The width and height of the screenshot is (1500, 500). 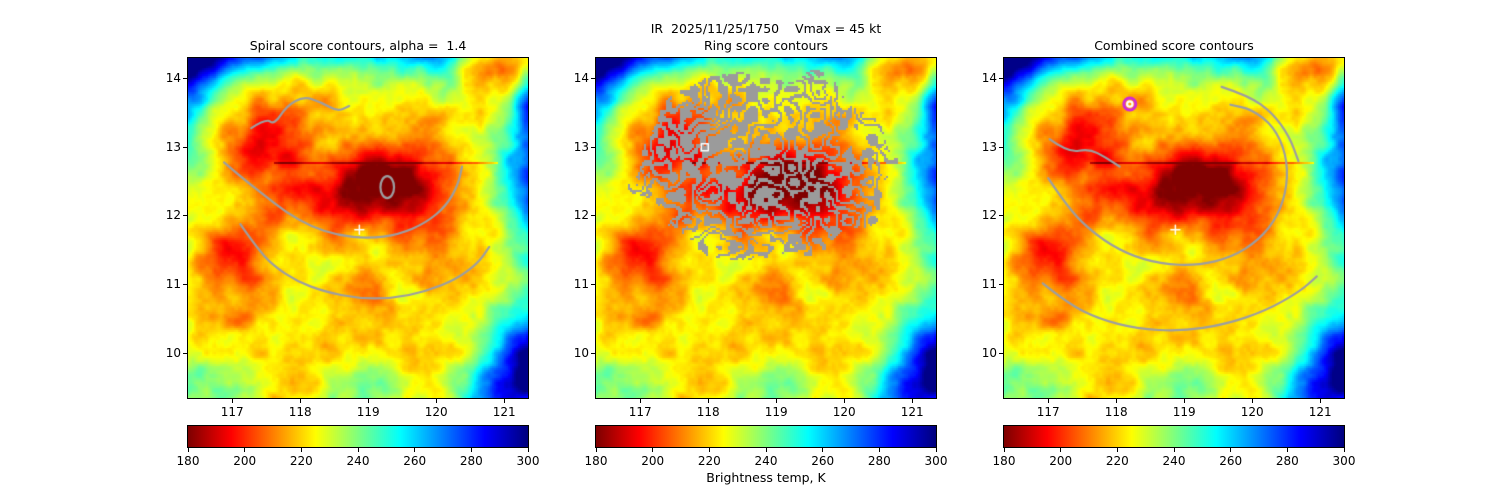 I want to click on colorbar-ring, so click(x=766, y=436).